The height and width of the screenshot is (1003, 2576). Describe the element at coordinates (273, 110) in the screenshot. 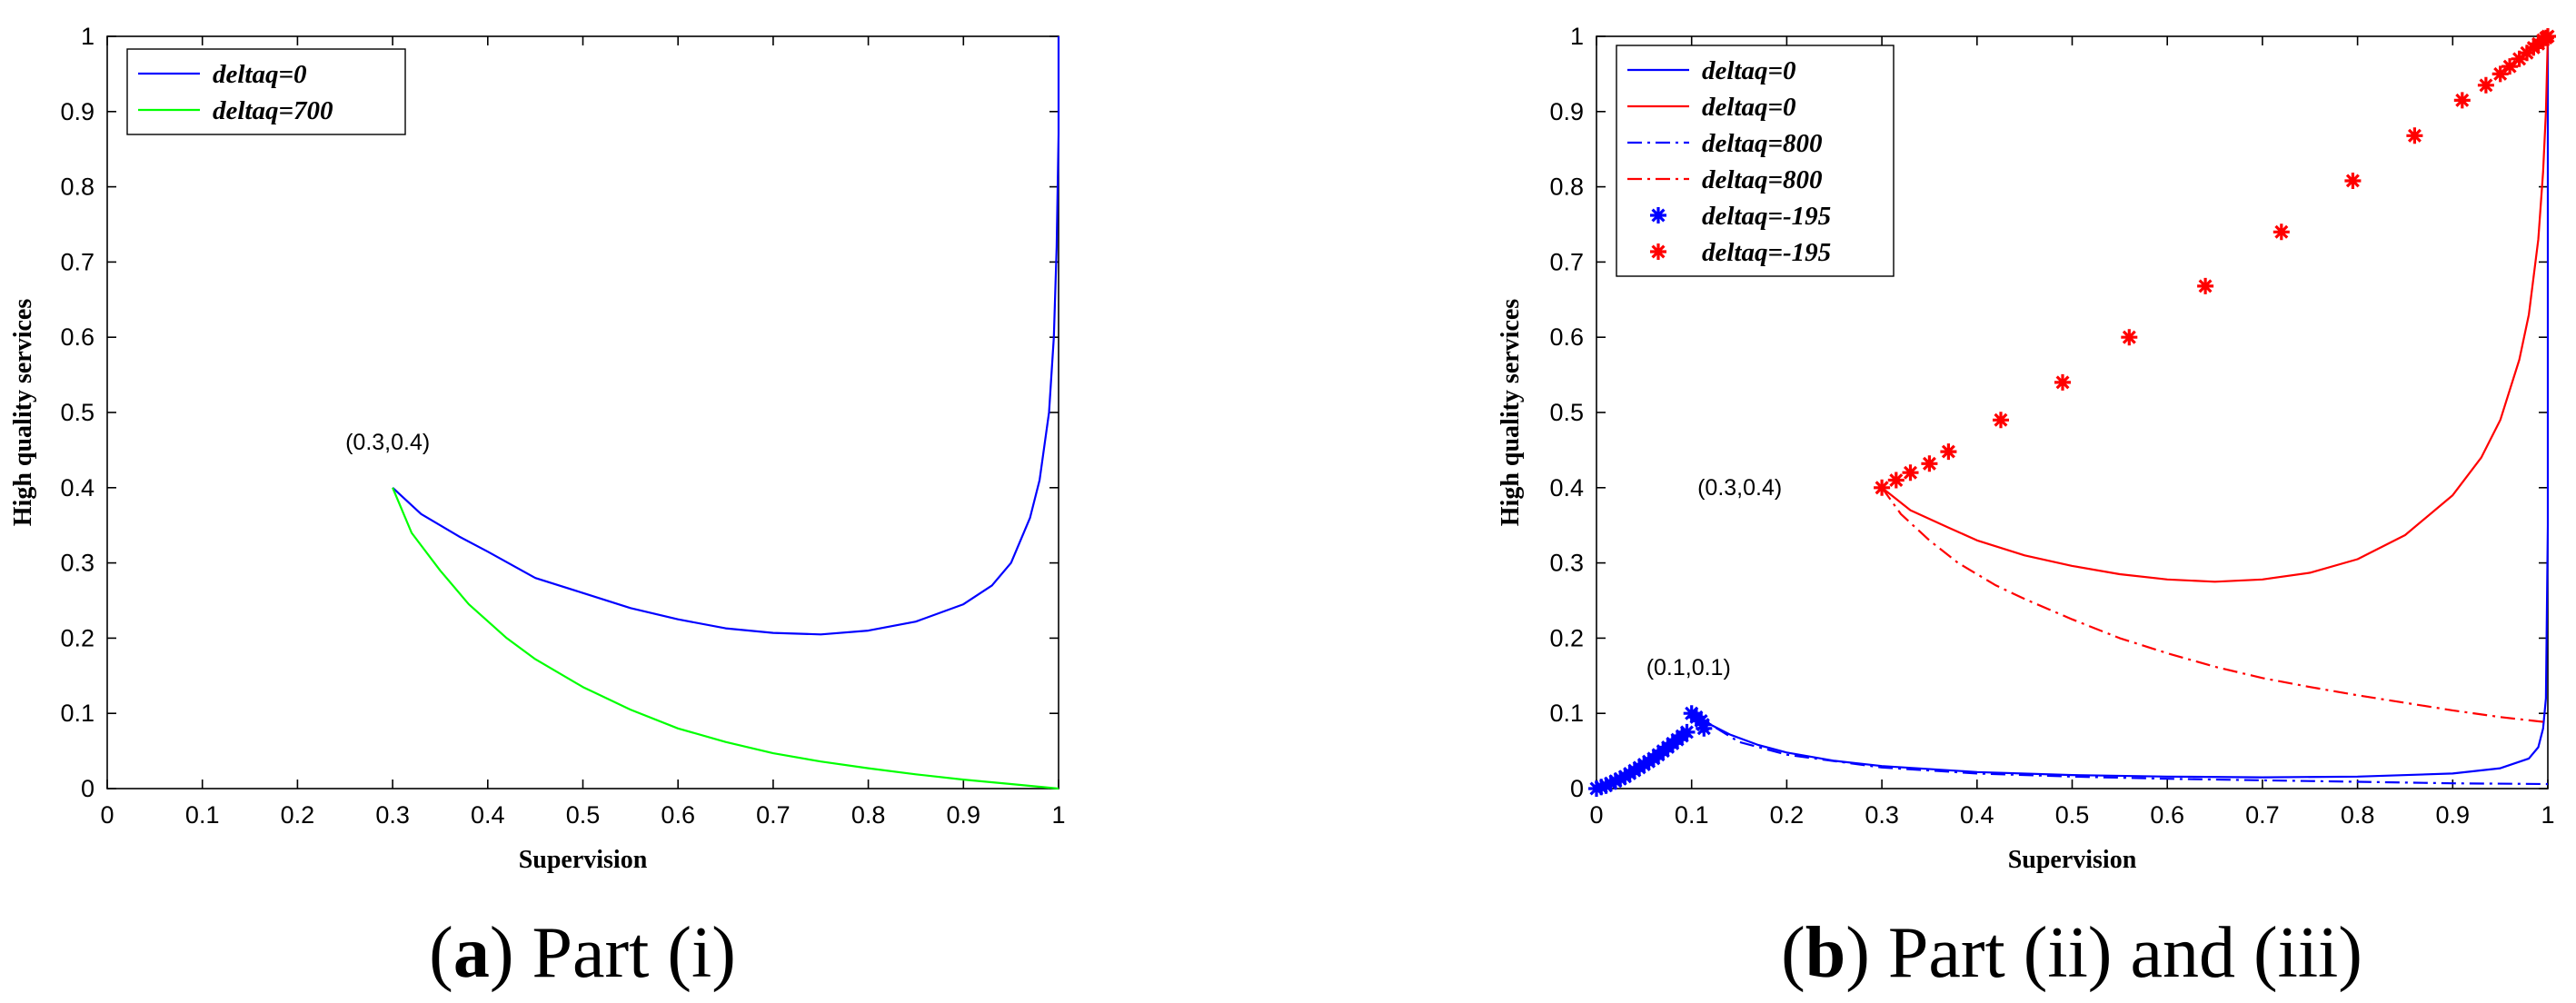

I see `legend-entry-label: deltaq=700` at that location.